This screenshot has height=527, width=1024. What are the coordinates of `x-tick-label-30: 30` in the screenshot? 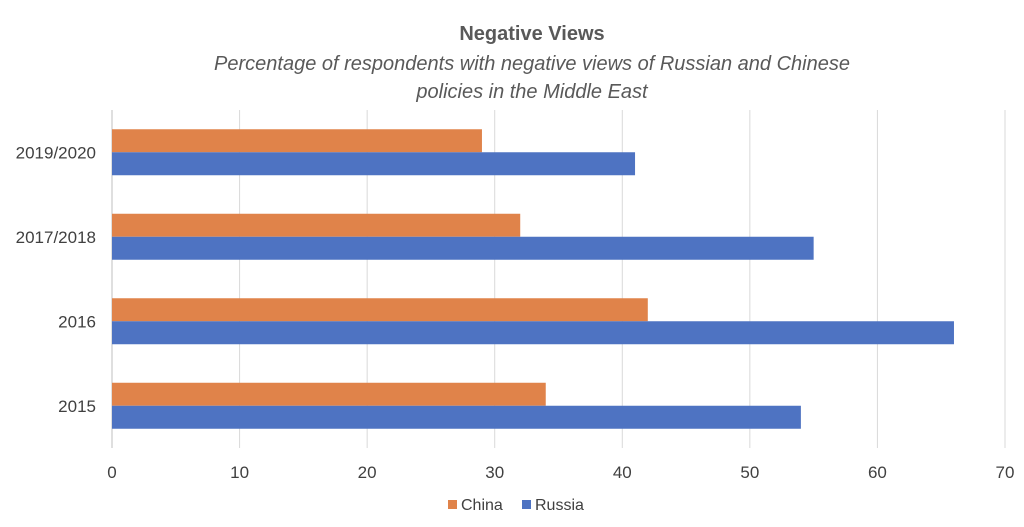 It's located at (494, 472).